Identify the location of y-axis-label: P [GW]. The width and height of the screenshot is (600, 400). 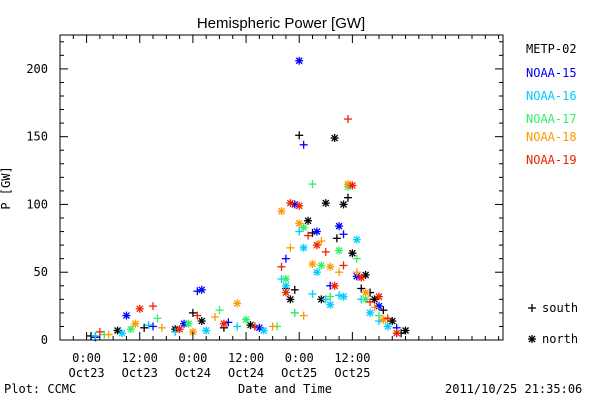
(6, 187).